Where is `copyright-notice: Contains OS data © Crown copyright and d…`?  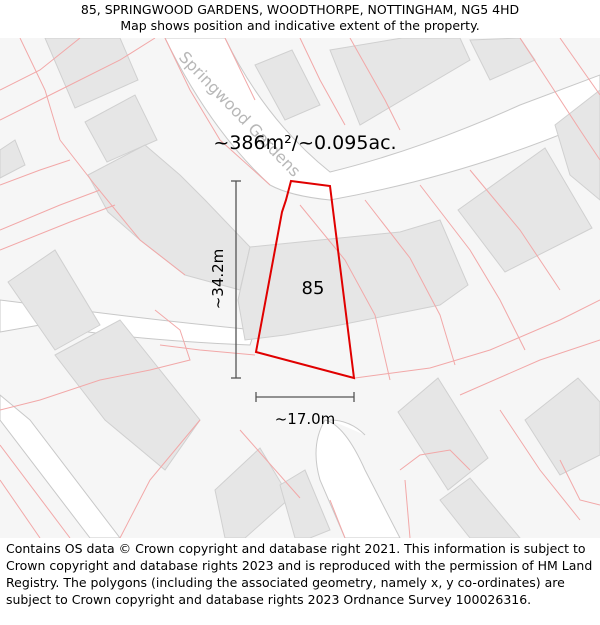
copyright-notice: Contains OS data © Crown copyright and d… is located at coordinates (299, 574).